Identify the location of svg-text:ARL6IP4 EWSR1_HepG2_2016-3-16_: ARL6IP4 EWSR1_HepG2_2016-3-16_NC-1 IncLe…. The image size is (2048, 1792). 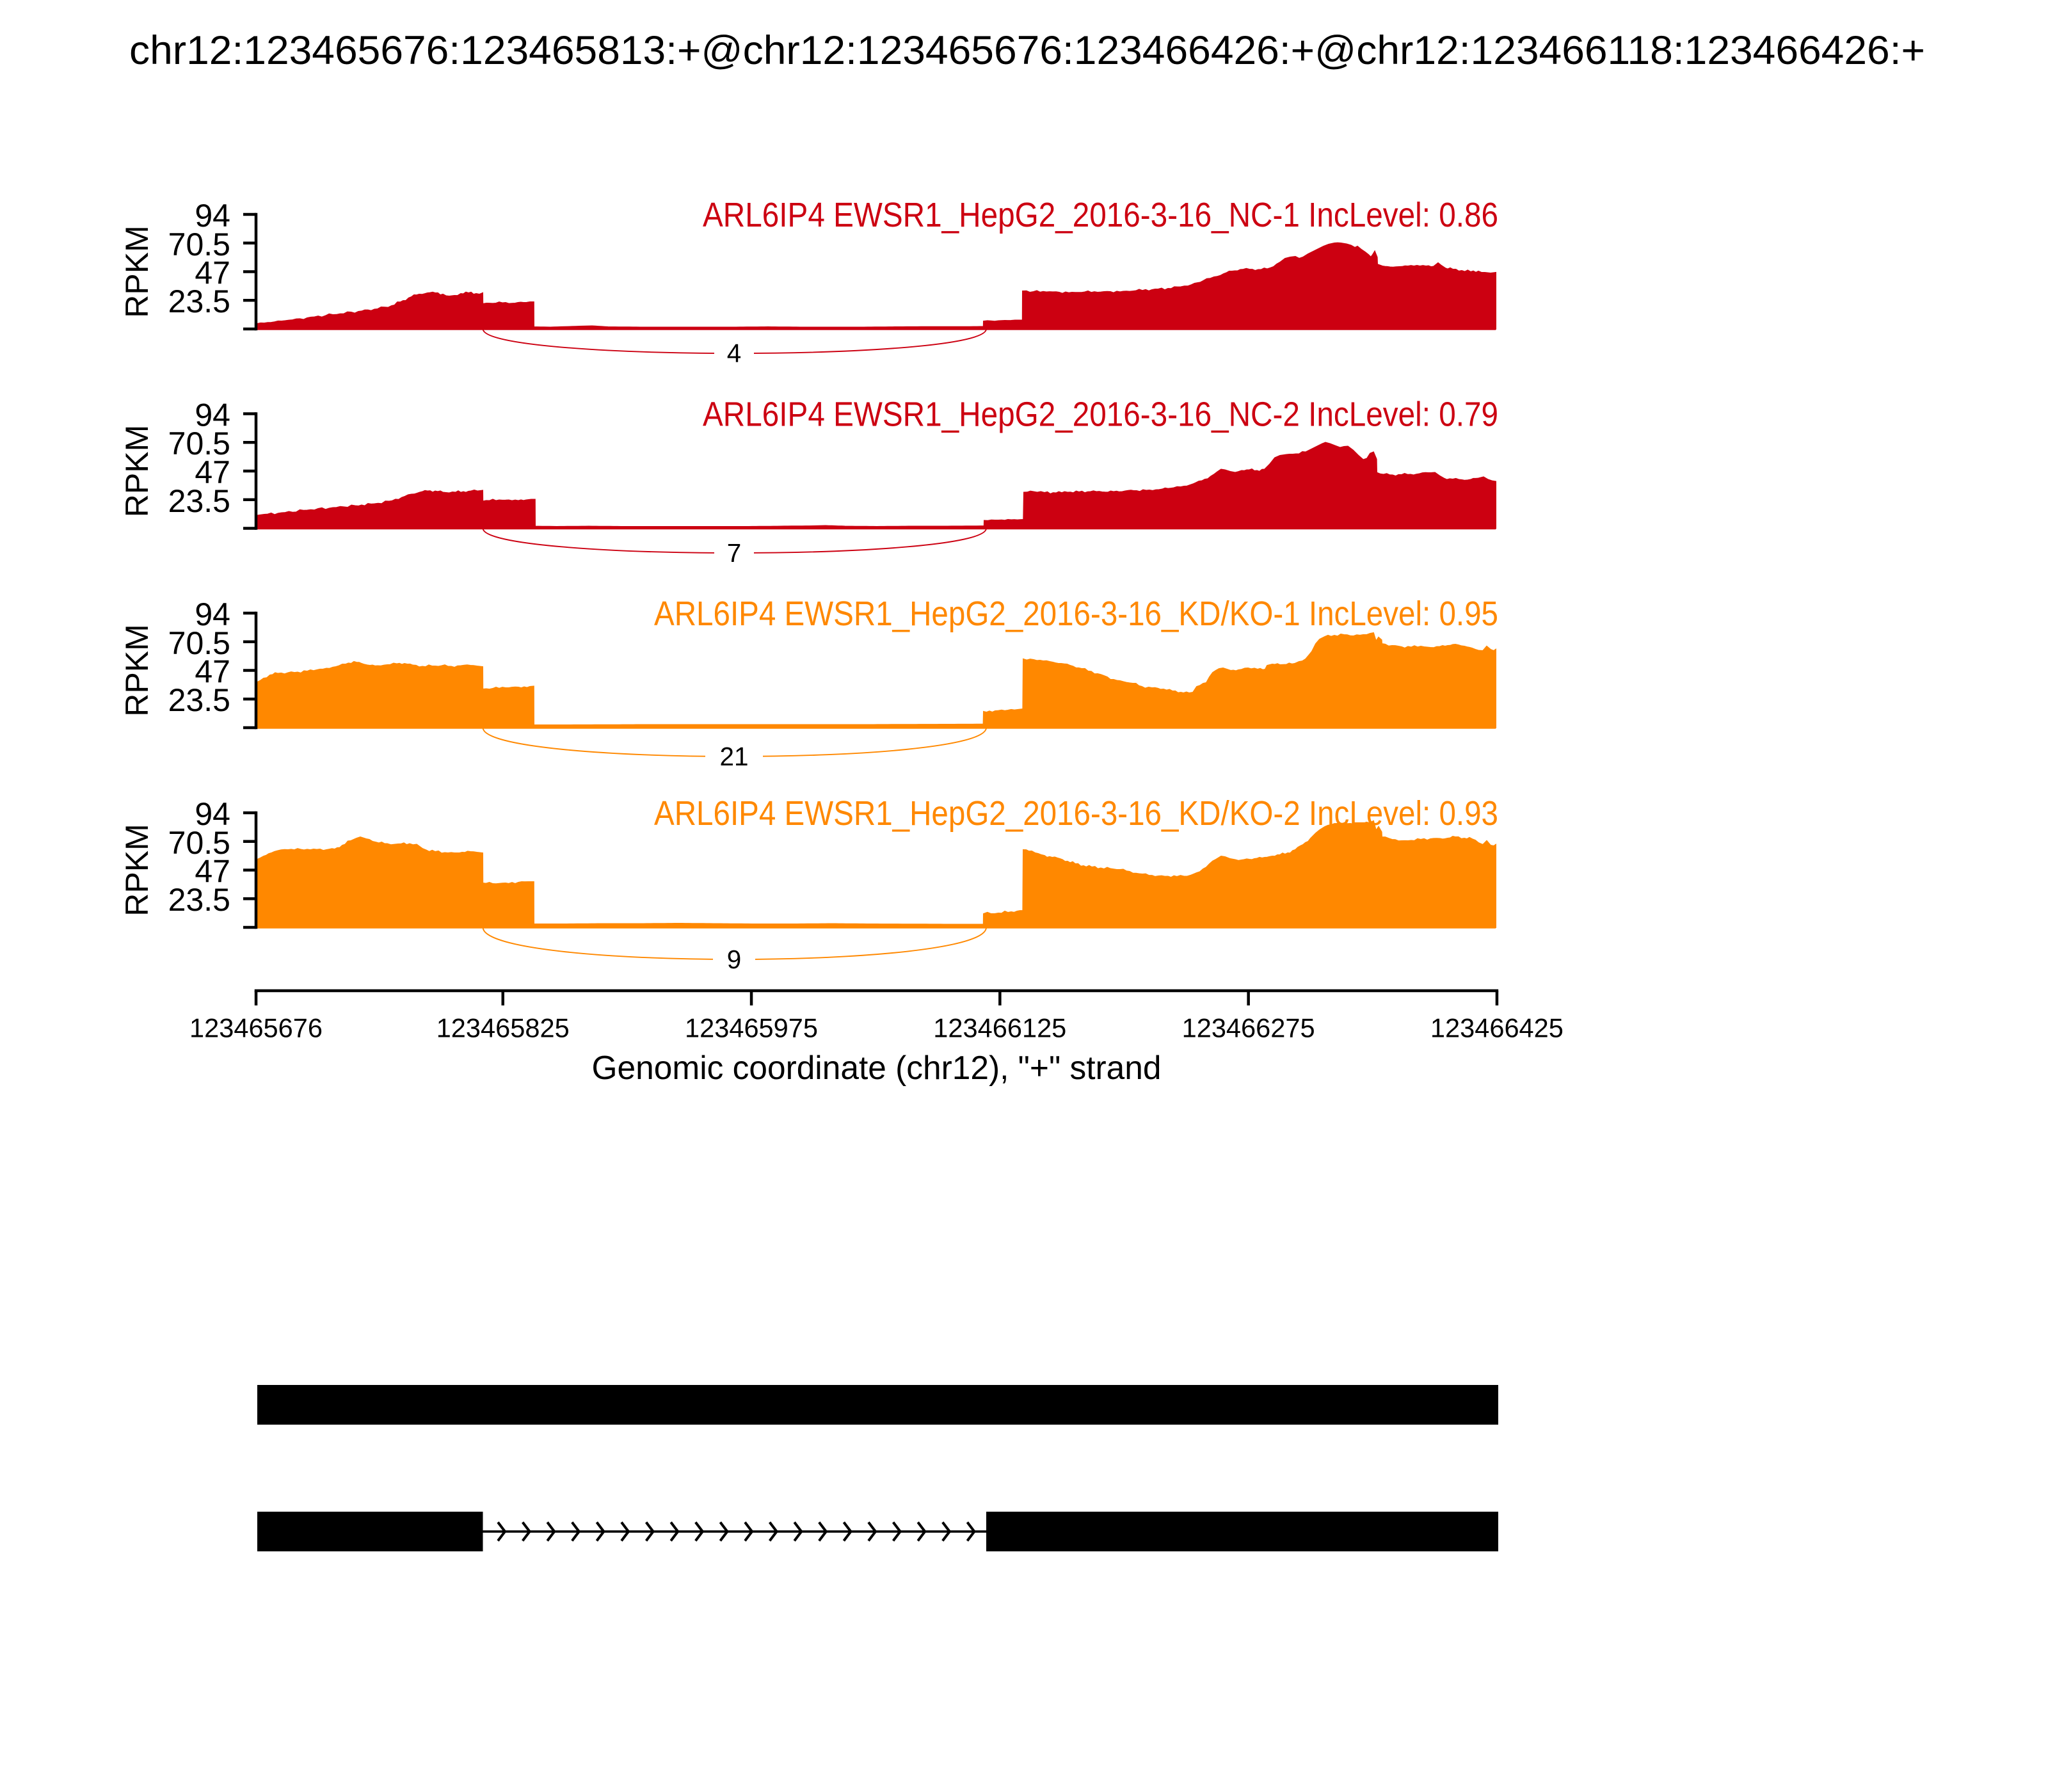
(1100, 215).